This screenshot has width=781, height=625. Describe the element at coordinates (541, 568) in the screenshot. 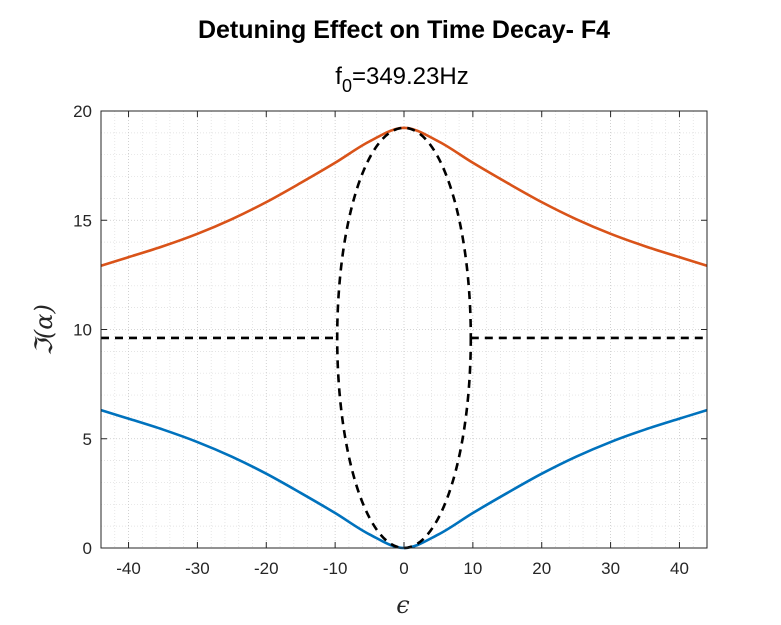

I see `x-tick-label: 20` at that location.